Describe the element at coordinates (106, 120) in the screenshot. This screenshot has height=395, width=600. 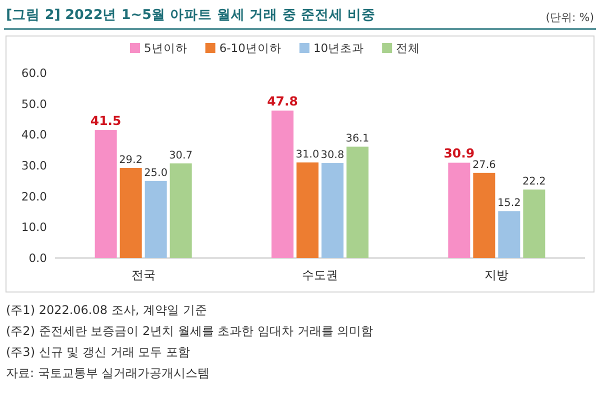
I see `data-label: 41.5` at that location.